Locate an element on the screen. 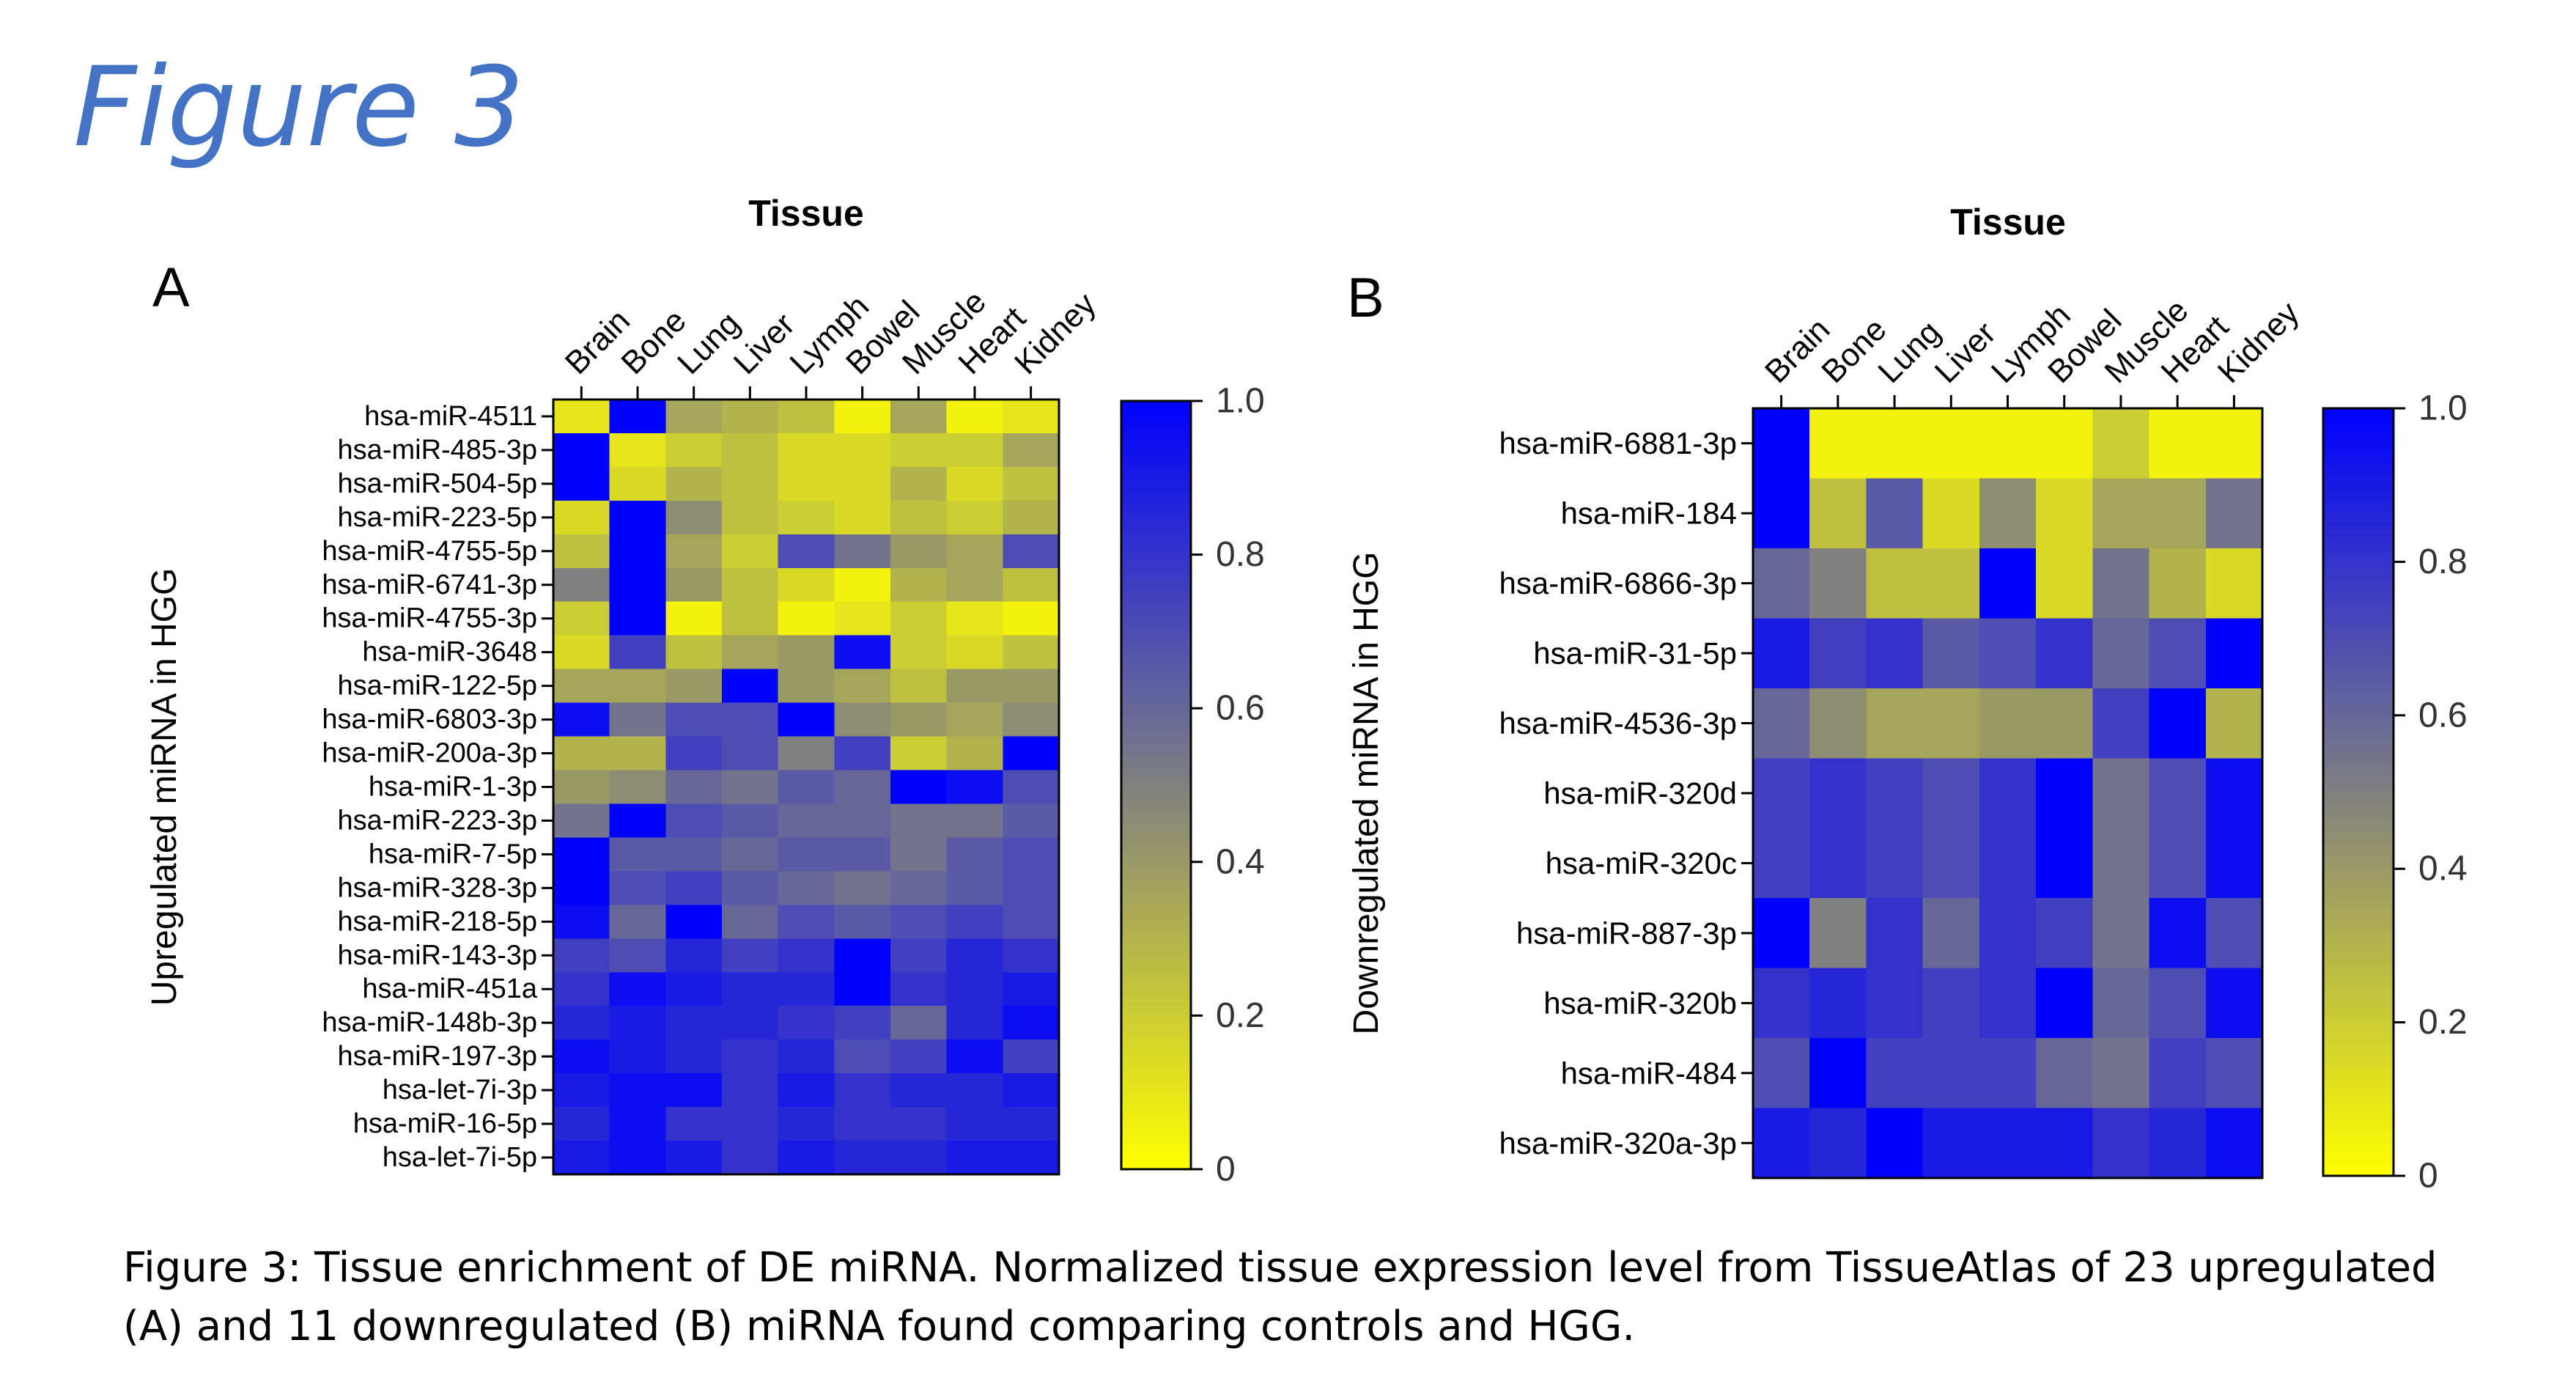 This screenshot has width=2576, height=1384. x-tick-label: Liver is located at coordinates (1965, 353).